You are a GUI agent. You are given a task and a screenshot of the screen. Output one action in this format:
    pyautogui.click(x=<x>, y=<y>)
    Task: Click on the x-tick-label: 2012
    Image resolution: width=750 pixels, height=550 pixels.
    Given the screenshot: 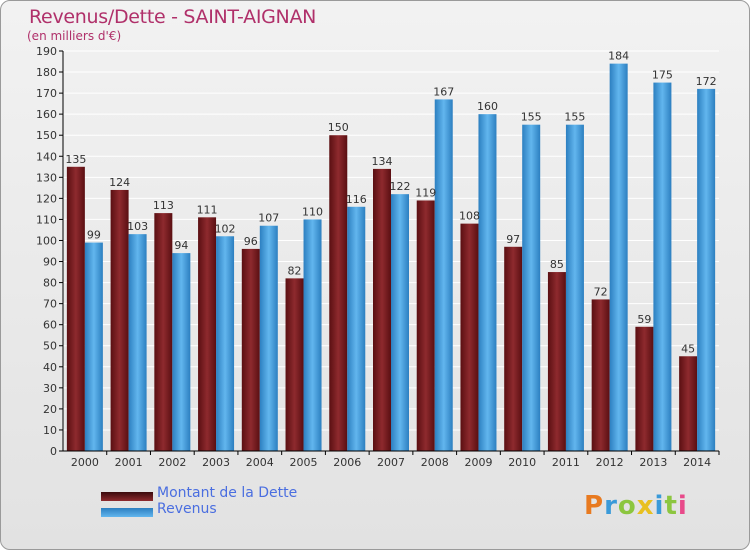 What is the action you would take?
    pyautogui.click(x=610, y=462)
    